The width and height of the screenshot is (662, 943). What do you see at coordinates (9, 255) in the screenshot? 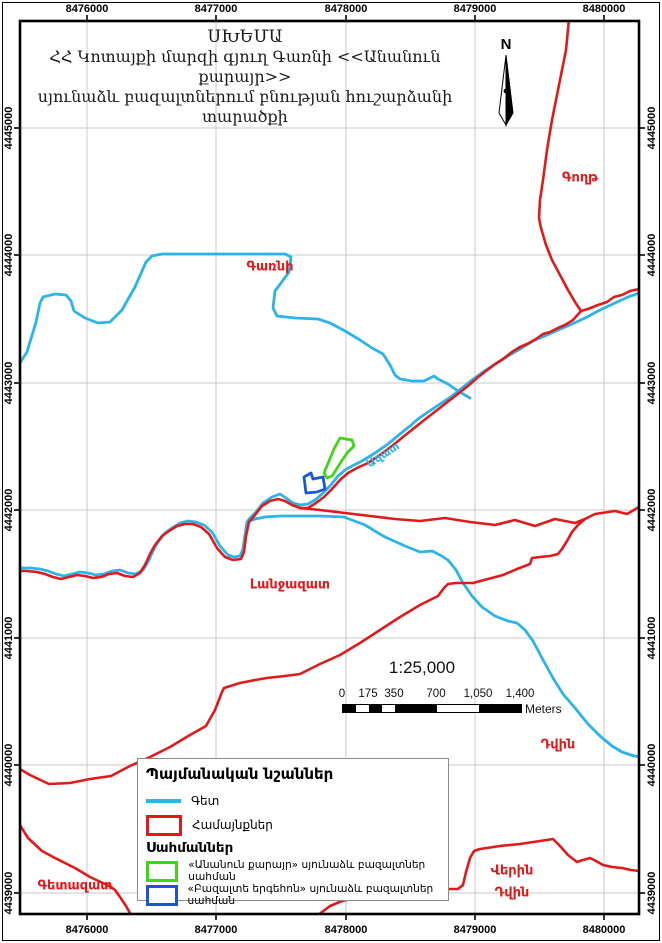
I see `axis-label-left: 4444000` at bounding box center [9, 255].